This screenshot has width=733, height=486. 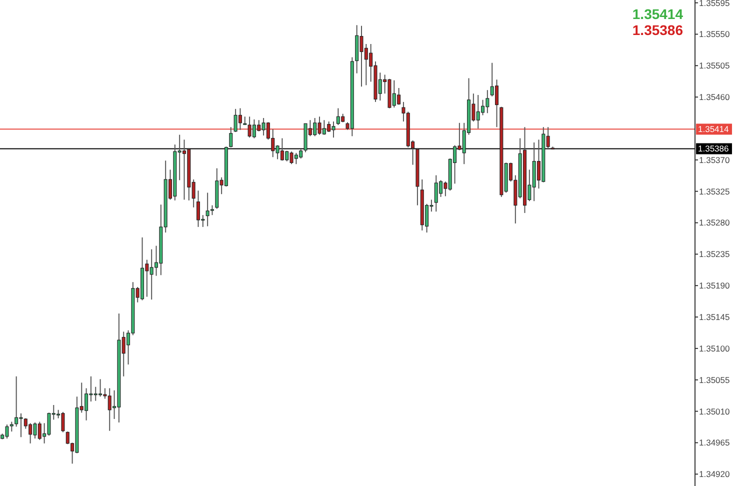 What do you see at coordinates (714, 65) in the screenshot?
I see `y-tick-label: 1.35505` at bounding box center [714, 65].